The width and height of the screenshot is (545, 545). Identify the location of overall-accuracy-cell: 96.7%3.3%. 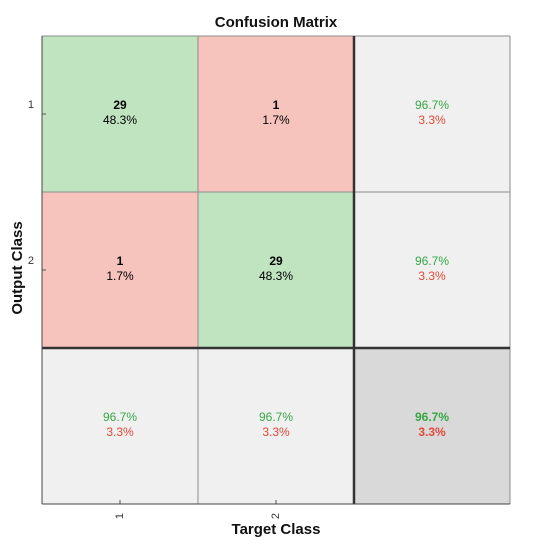
(432, 426).